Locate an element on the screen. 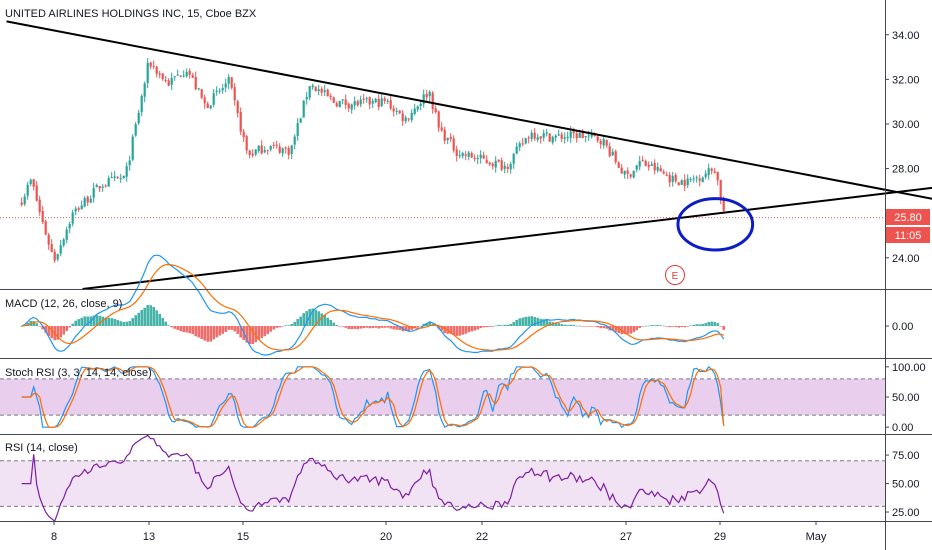 The height and width of the screenshot is (550, 932). time-tick-label: 29 is located at coordinates (720, 537).